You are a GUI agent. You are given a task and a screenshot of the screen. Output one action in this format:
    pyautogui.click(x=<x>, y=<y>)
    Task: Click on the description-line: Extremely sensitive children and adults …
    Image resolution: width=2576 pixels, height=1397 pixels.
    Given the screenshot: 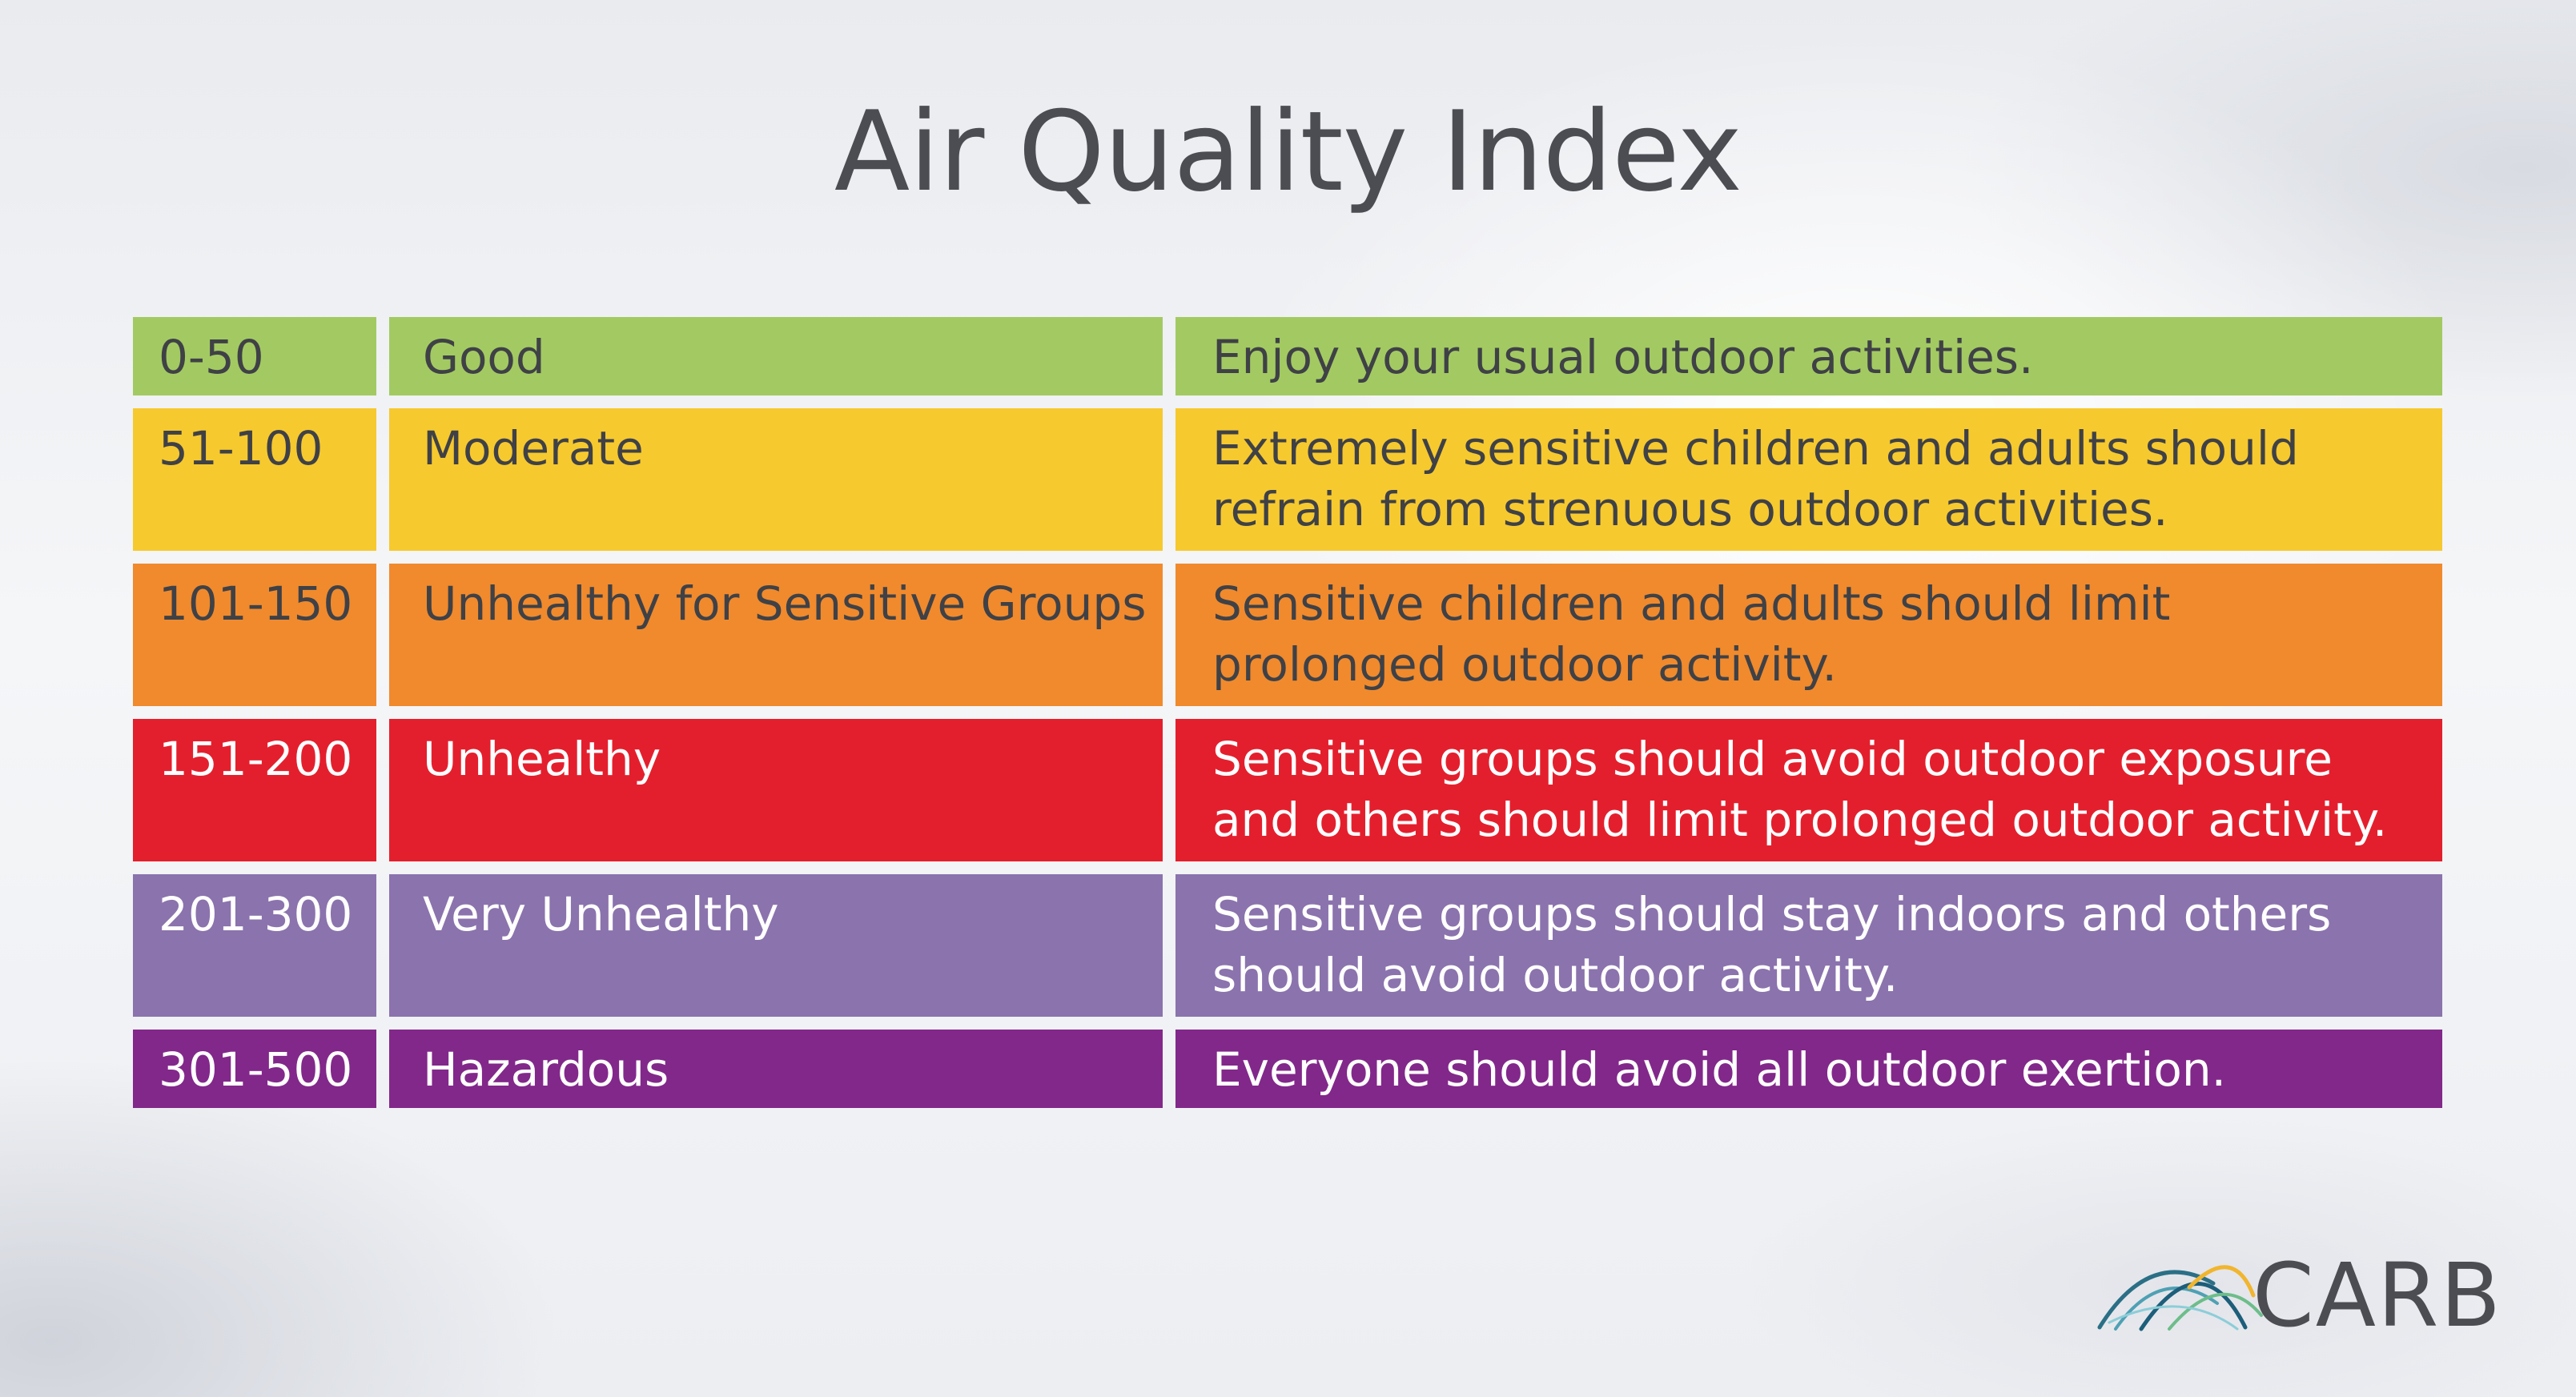 What is the action you would take?
    pyautogui.click(x=1755, y=448)
    